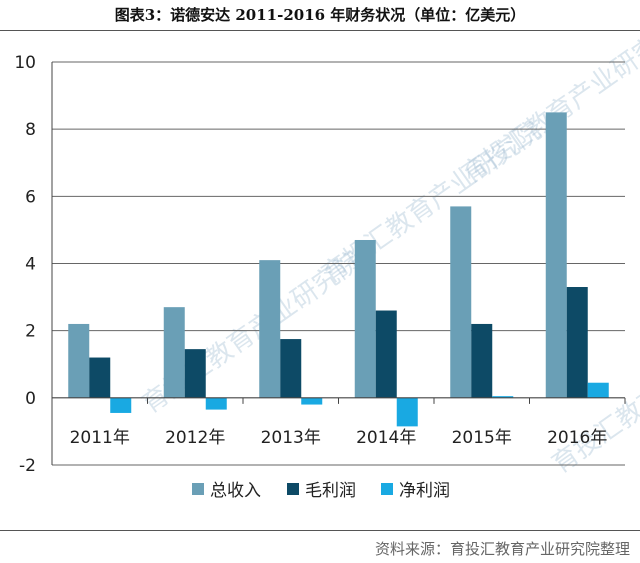 The image size is (640, 563). Describe the element at coordinates (502, 549) in the screenshot. I see `source-note: 资料来源：育投汇教育产业研究院整理` at that location.